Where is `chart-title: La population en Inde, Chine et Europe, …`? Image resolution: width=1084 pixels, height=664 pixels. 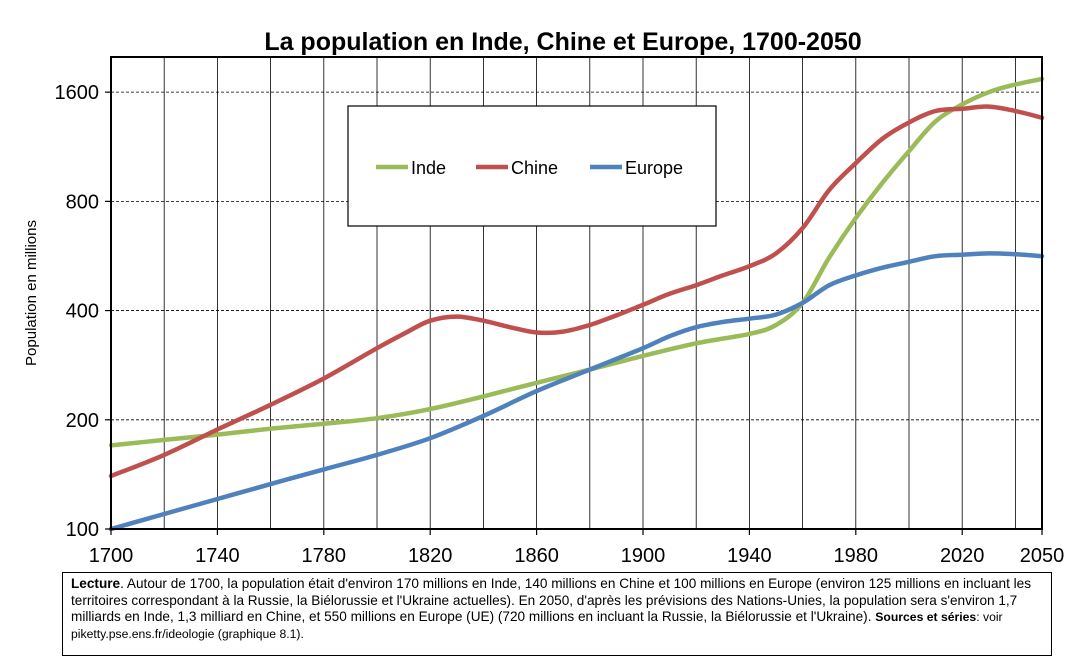
chart-title: La population en Inde, Chine et Europe, … is located at coordinates (562, 42).